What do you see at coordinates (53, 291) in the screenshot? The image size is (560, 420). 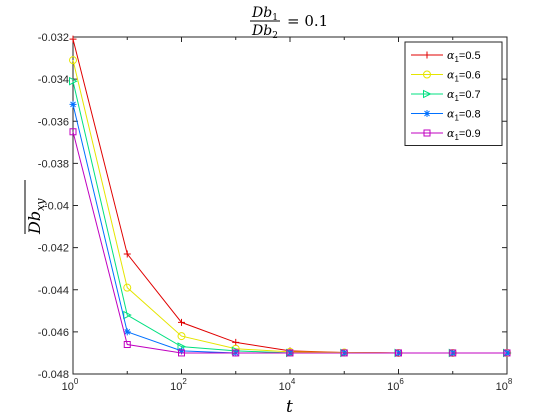 I see `y-tick-label: -0.044` at bounding box center [53, 291].